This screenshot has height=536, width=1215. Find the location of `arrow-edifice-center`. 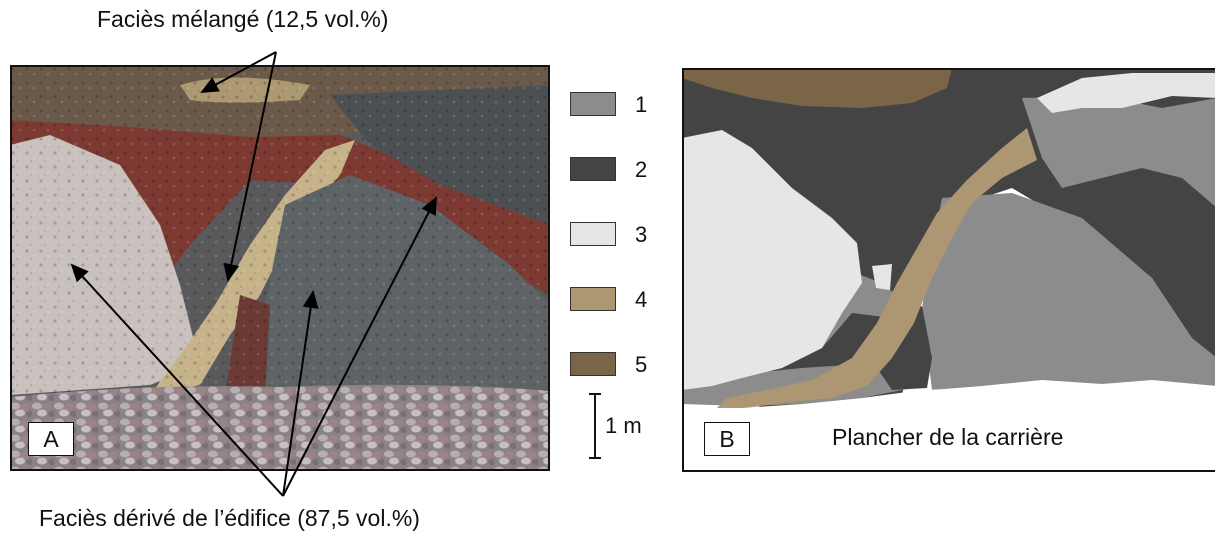

arrow-edifice-center is located at coordinates (300, 393).